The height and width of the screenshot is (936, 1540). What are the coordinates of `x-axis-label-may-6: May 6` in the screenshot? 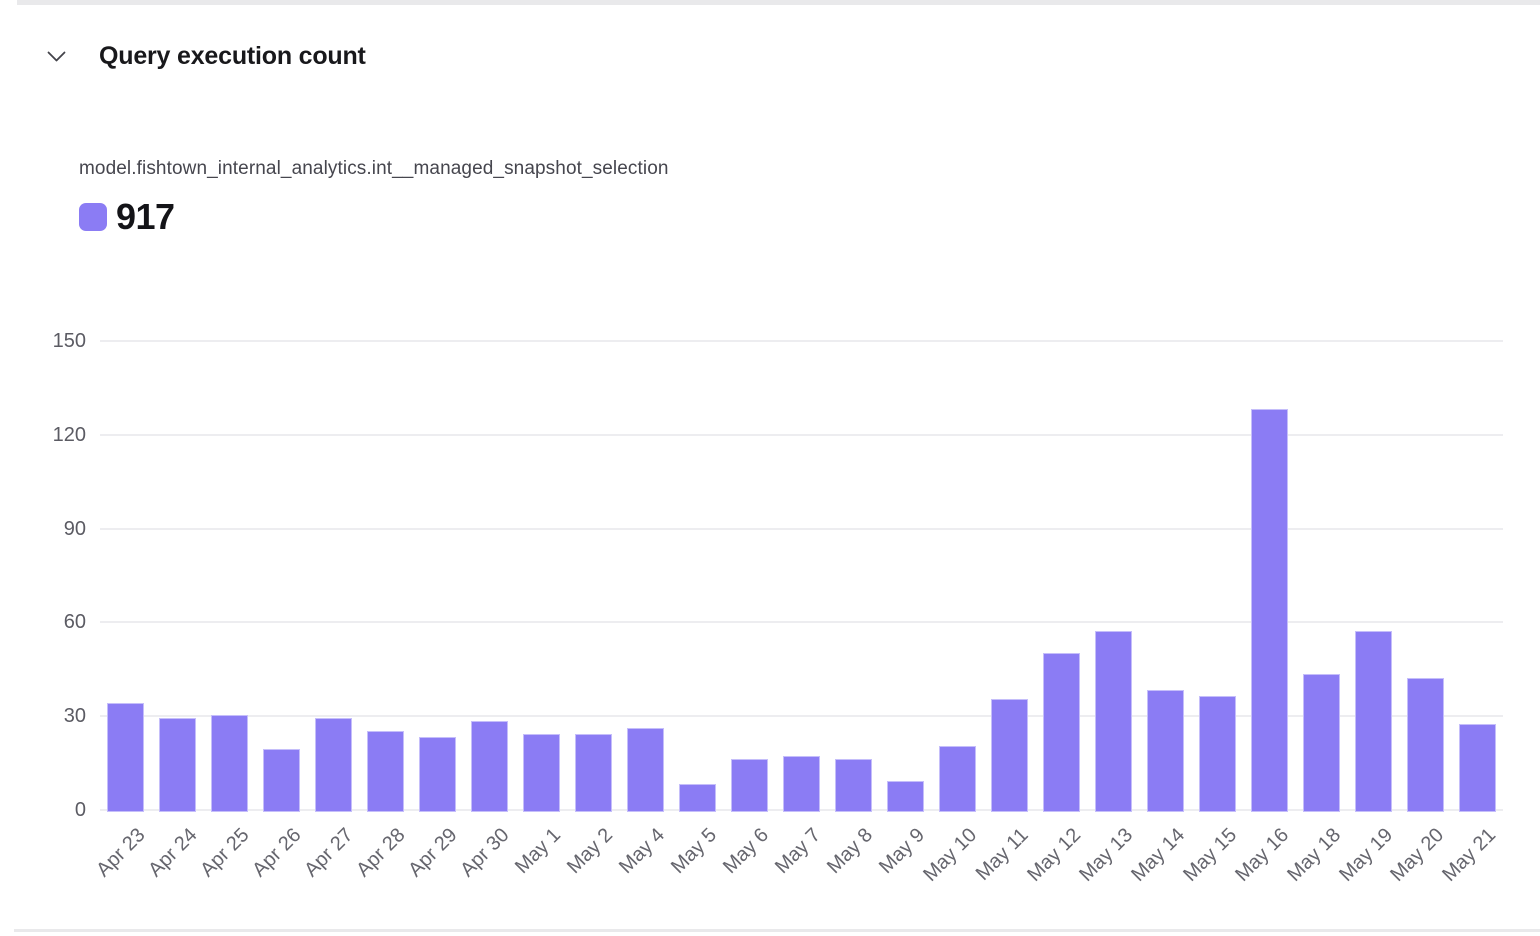 It's located at (746, 851).